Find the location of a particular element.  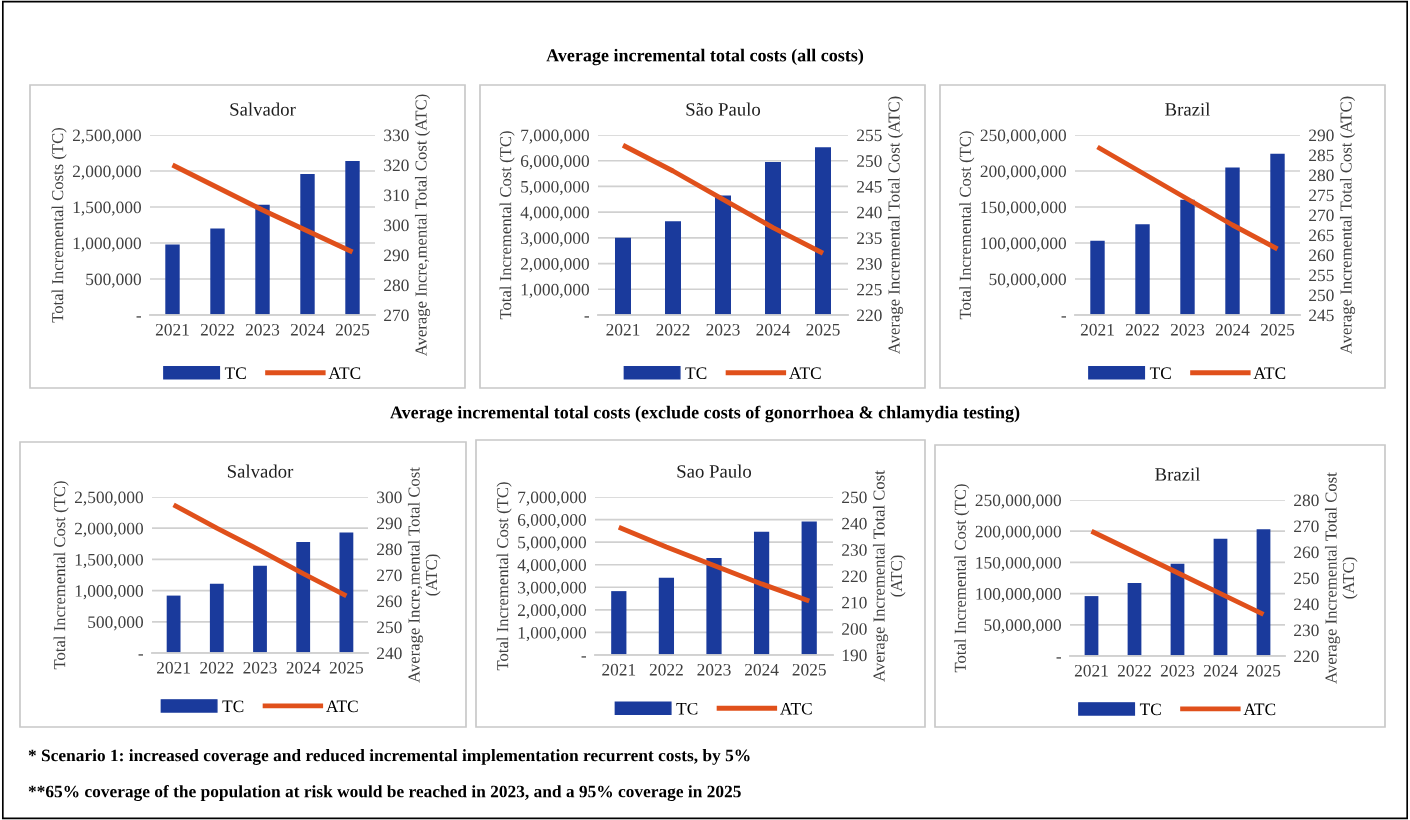

y-tick-label: 200,000,000 is located at coordinates (1018, 532).